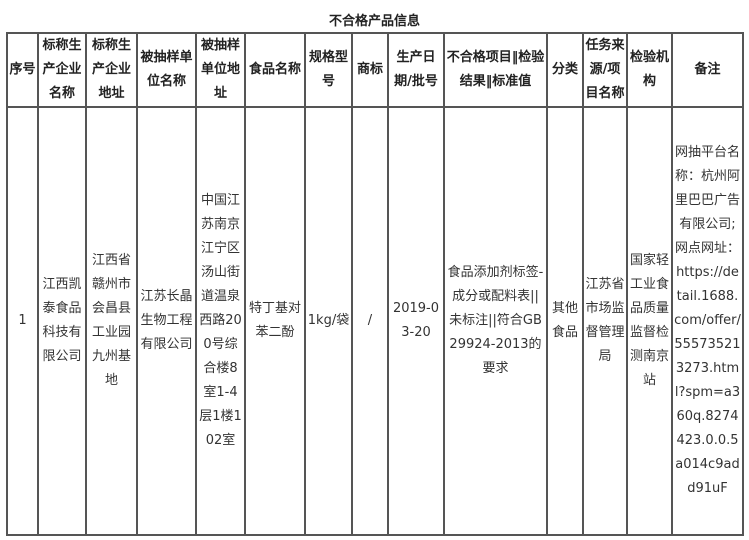 Image resolution: width=749 pixels, height=540 pixels. Describe the element at coordinates (275, 321) in the screenshot. I see `cell-food-name: 特丁基对苯二酚` at that location.